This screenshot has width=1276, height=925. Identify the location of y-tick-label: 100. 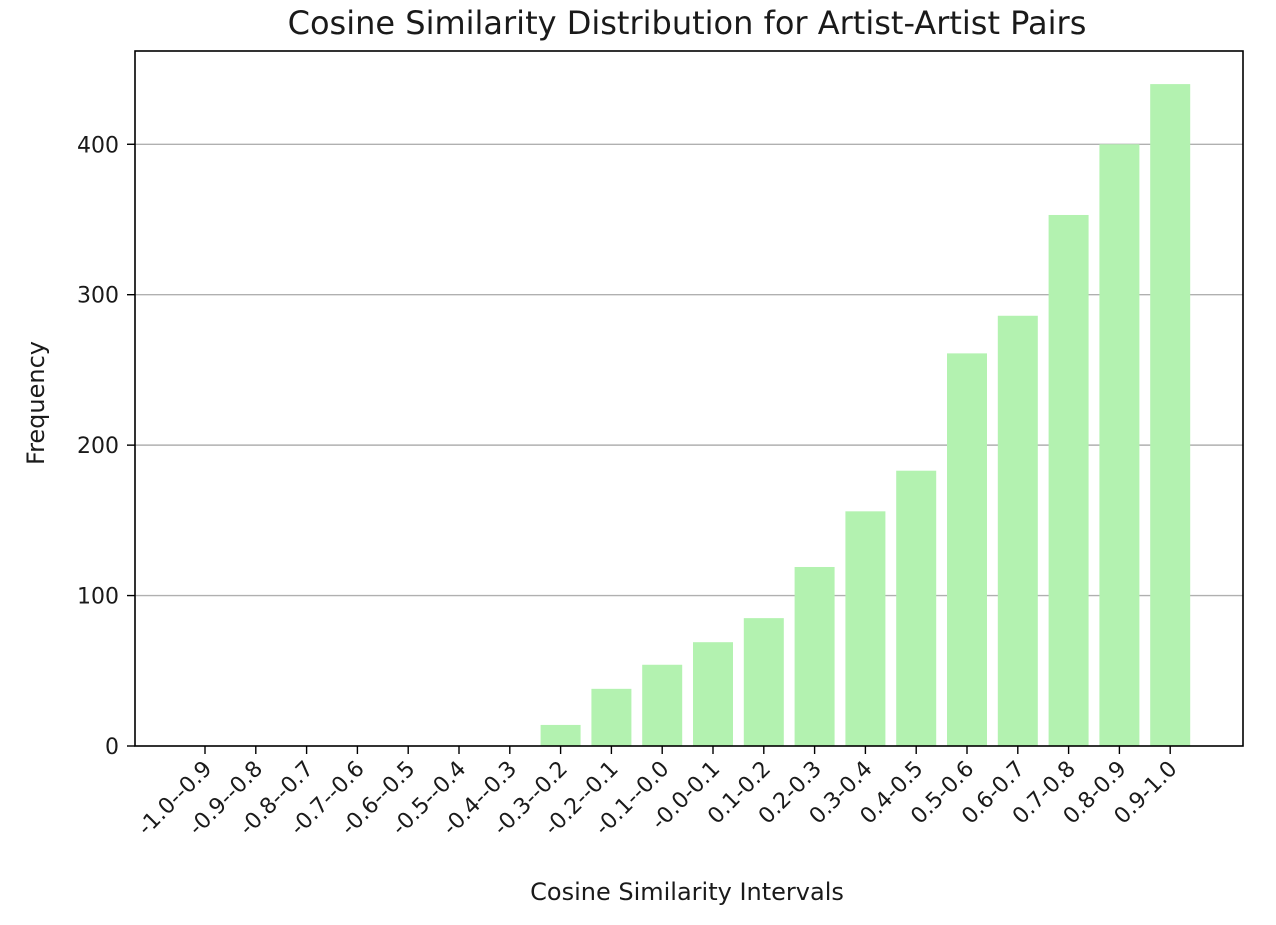
(98, 597).